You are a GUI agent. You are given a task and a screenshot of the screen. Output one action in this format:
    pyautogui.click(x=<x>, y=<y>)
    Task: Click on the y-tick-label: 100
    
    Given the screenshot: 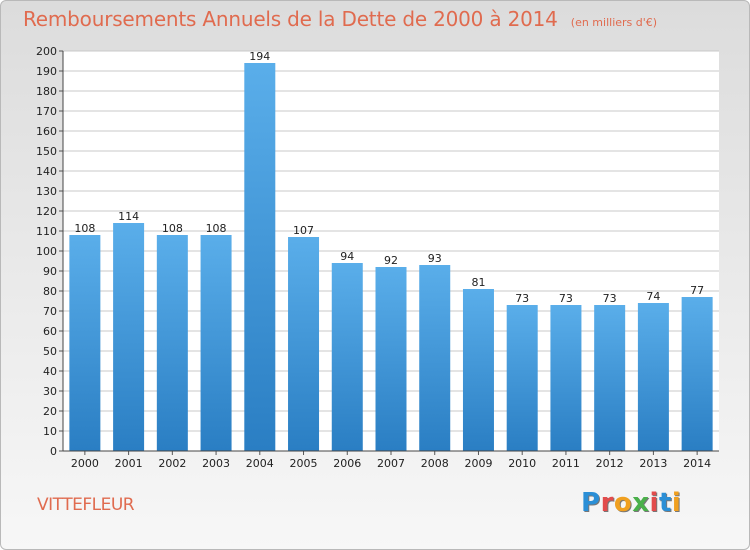 What is the action you would take?
    pyautogui.click(x=46, y=251)
    